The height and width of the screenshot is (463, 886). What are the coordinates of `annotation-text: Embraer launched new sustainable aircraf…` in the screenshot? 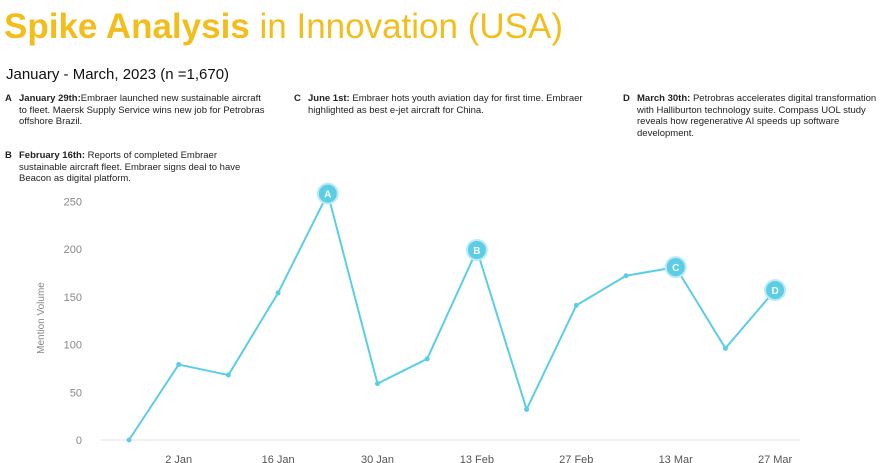 It's located at (142, 110).